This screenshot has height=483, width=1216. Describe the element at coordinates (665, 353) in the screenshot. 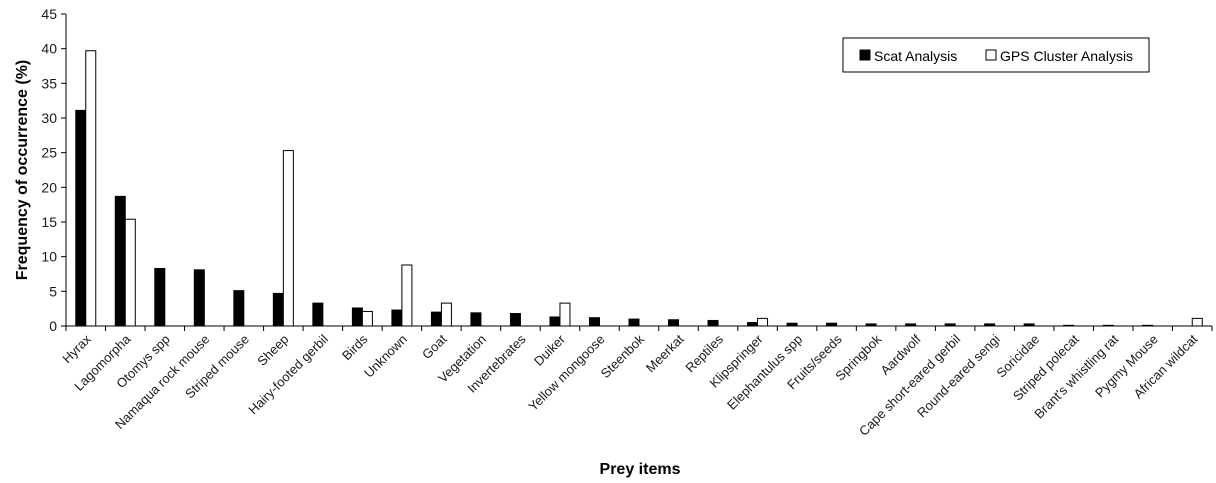

I see `x-tick-label: Meerkat` at that location.